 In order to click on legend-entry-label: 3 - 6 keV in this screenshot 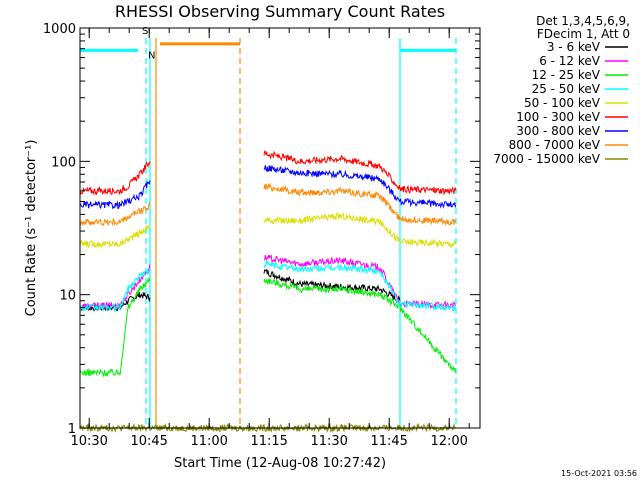, I will do `click(574, 47)`.